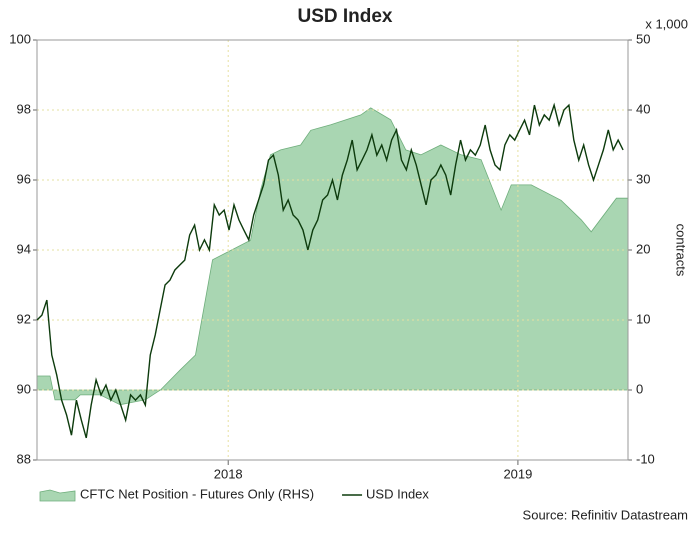  Describe the element at coordinates (57, 495) in the screenshot. I see `legend-swatch` at that location.